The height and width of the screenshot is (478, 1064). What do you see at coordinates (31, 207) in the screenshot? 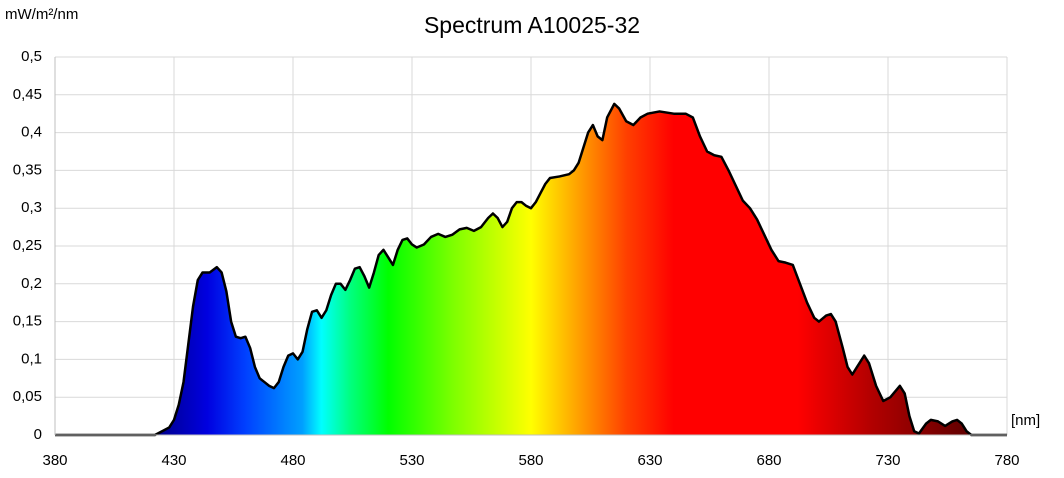
I see `y-tick-label: 0,3` at bounding box center [31, 207].